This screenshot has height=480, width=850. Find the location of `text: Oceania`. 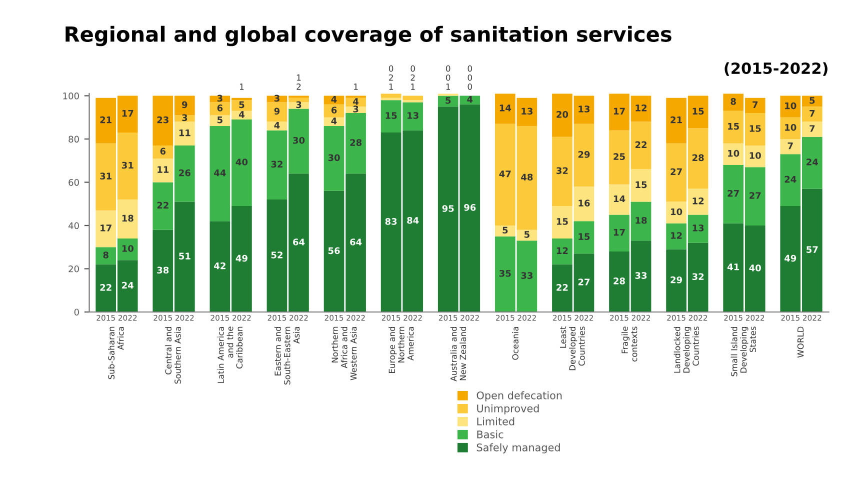

text: Oceania is located at coordinates (515, 343).